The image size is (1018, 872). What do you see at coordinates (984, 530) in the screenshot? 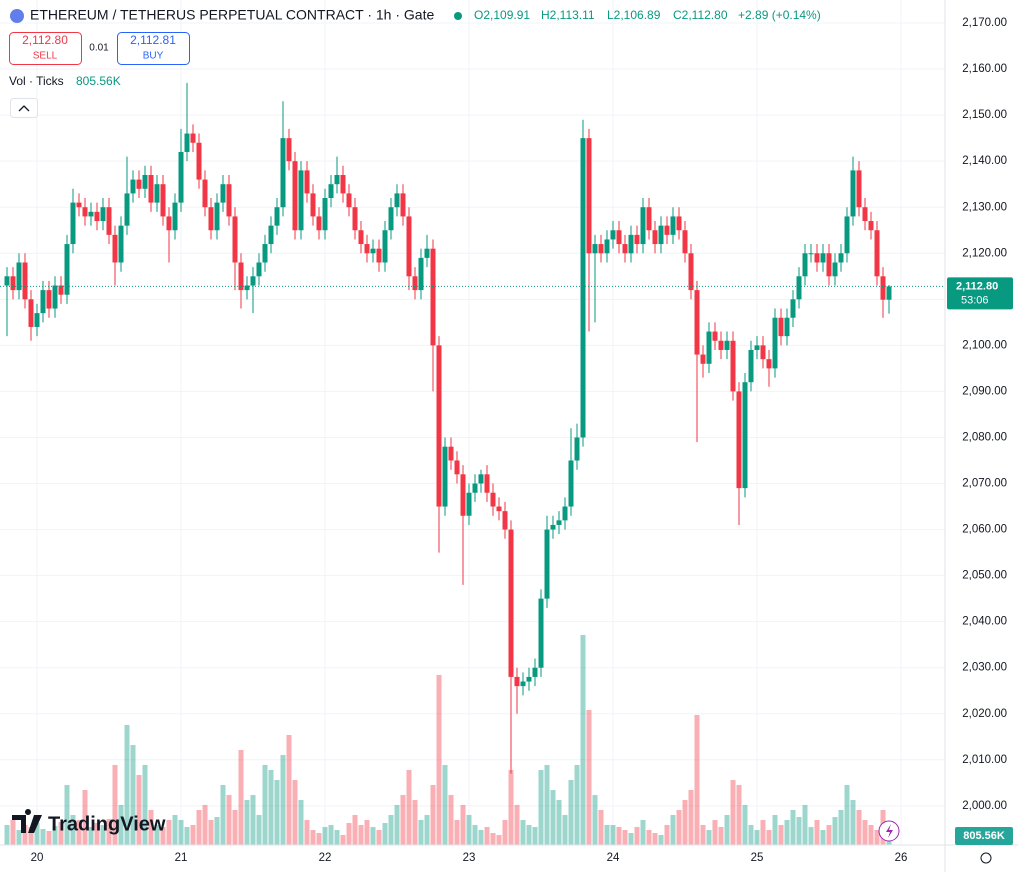
I see `y-tick-label: 2,060.00` at bounding box center [984, 530].